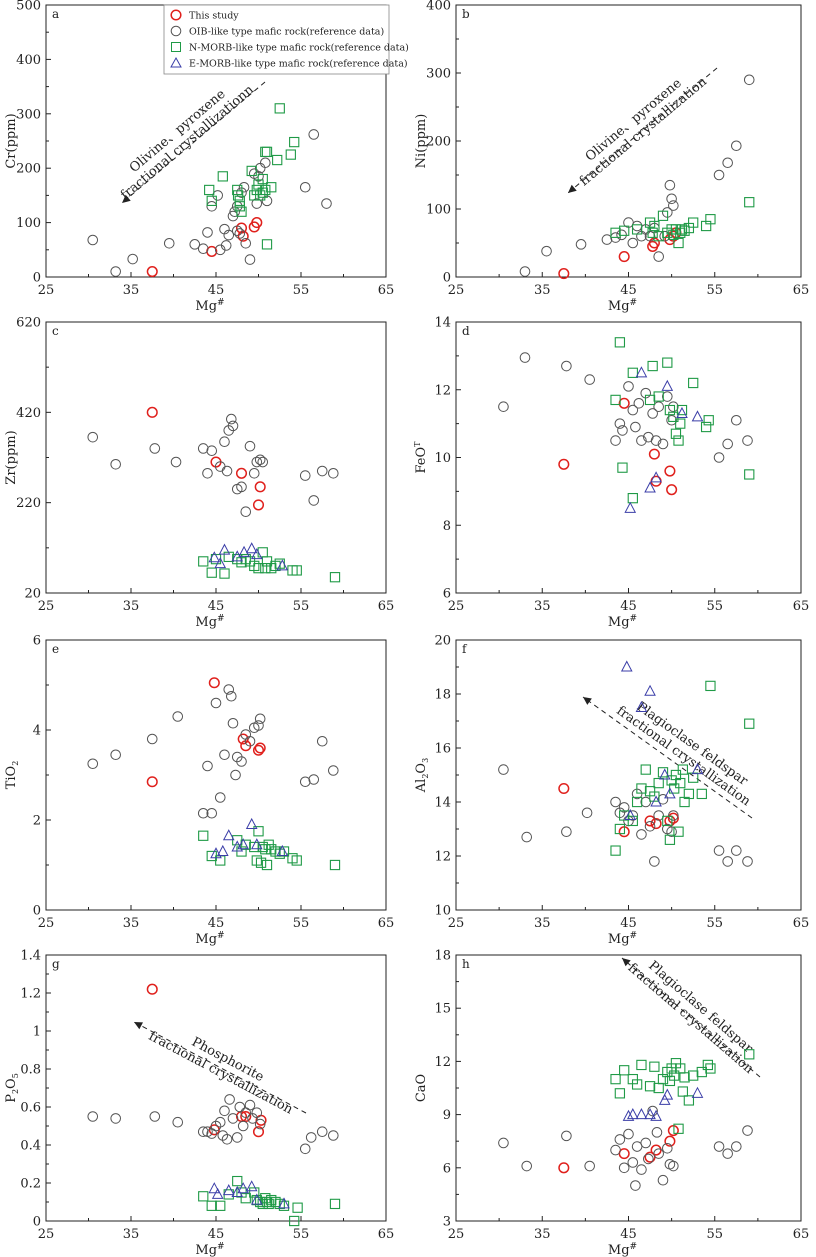 Image resolution: width=816 pixels, height=1257 pixels. Describe the element at coordinates (30, 1184) in the screenshot. I see `y-tick-label: 0.2` at that location.